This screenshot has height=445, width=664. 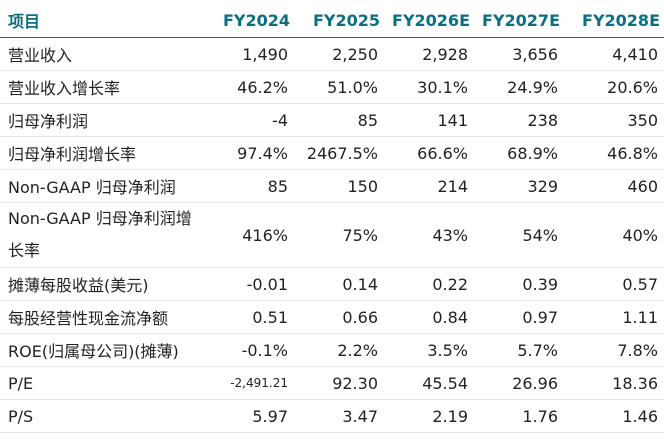 What do you see at coordinates (445, 383) in the screenshot?
I see `cell-value: 45.54` at bounding box center [445, 383].